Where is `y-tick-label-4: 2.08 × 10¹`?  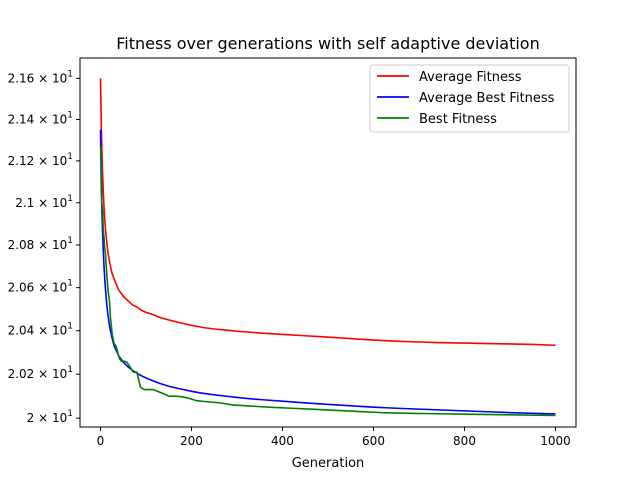
y-tick-label-4: 2.08 × 10¹ is located at coordinates (40, 244).